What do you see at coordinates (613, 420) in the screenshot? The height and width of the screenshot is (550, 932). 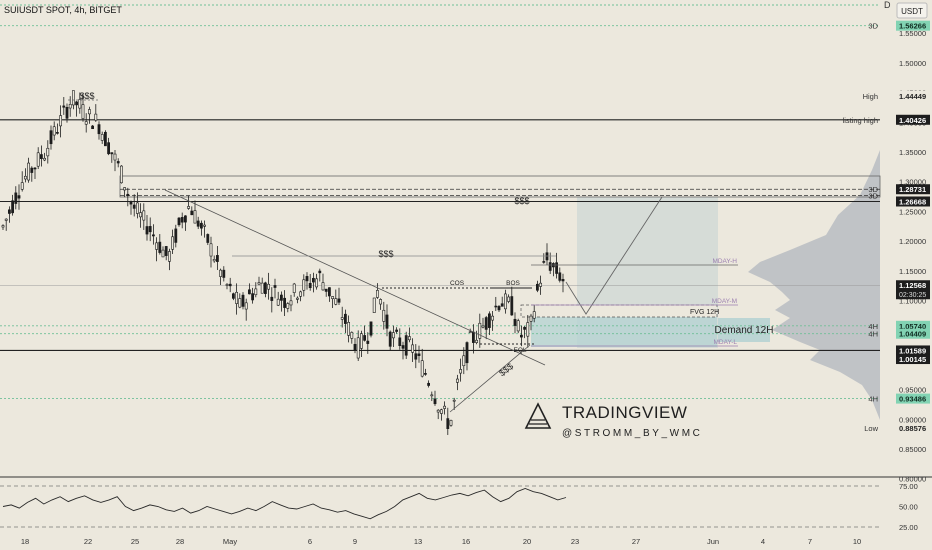 I see `watermark-logo: TRADINGVIEW @STROMM_BY_WMC` at bounding box center [613, 420].